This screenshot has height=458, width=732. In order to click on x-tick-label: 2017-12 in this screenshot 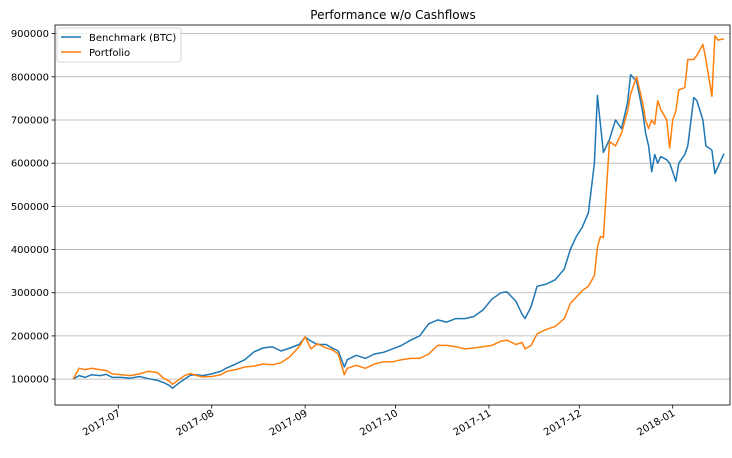, I will do `click(563, 423)`.